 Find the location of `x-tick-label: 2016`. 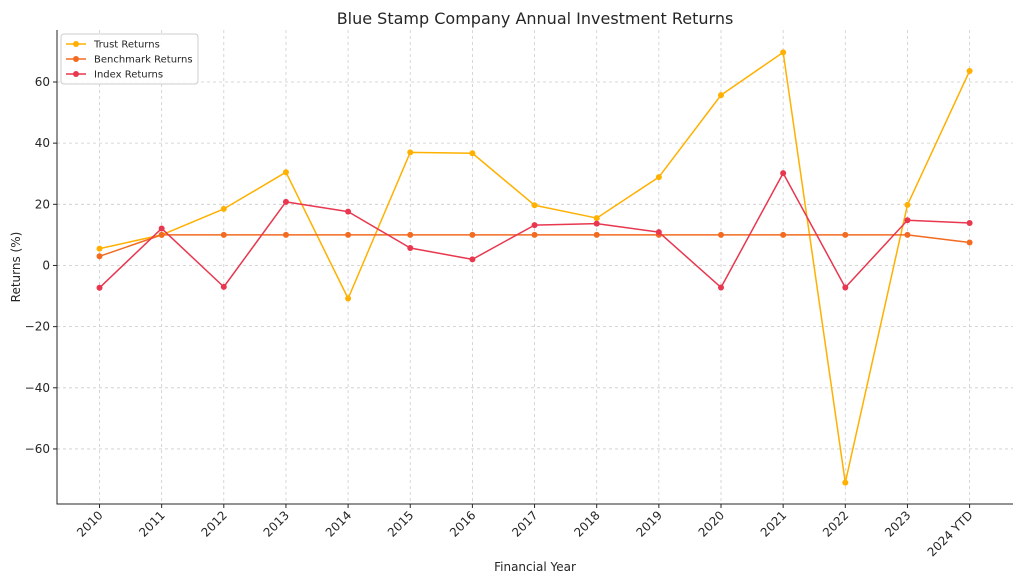

x-tick-label: 2016 is located at coordinates (462, 523).